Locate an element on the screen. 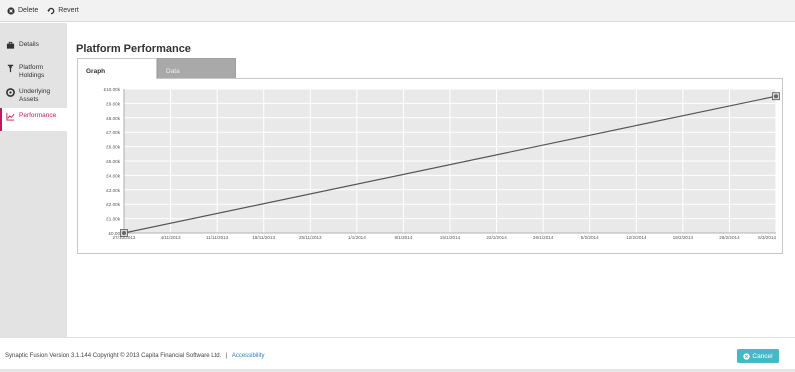  sidebar-item-details: Details is located at coordinates (33, 48).